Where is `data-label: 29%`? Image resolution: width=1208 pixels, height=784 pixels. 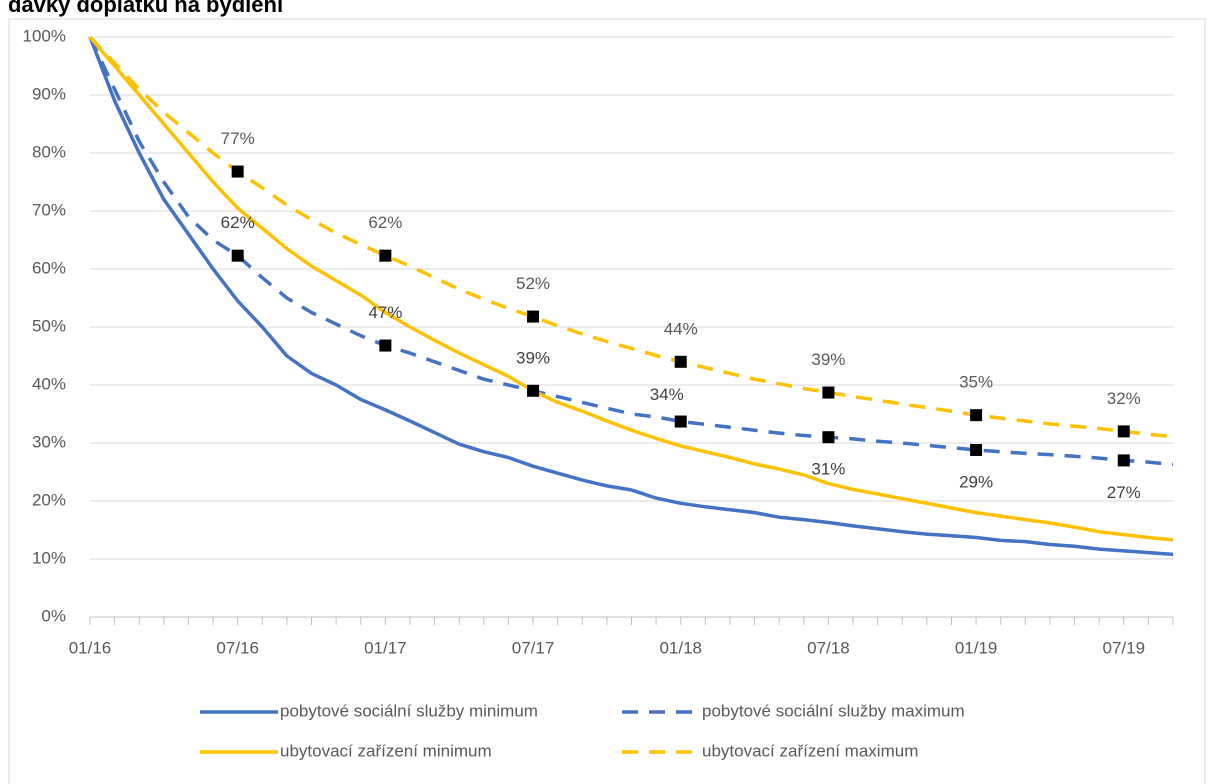 data-label: 29% is located at coordinates (976, 481).